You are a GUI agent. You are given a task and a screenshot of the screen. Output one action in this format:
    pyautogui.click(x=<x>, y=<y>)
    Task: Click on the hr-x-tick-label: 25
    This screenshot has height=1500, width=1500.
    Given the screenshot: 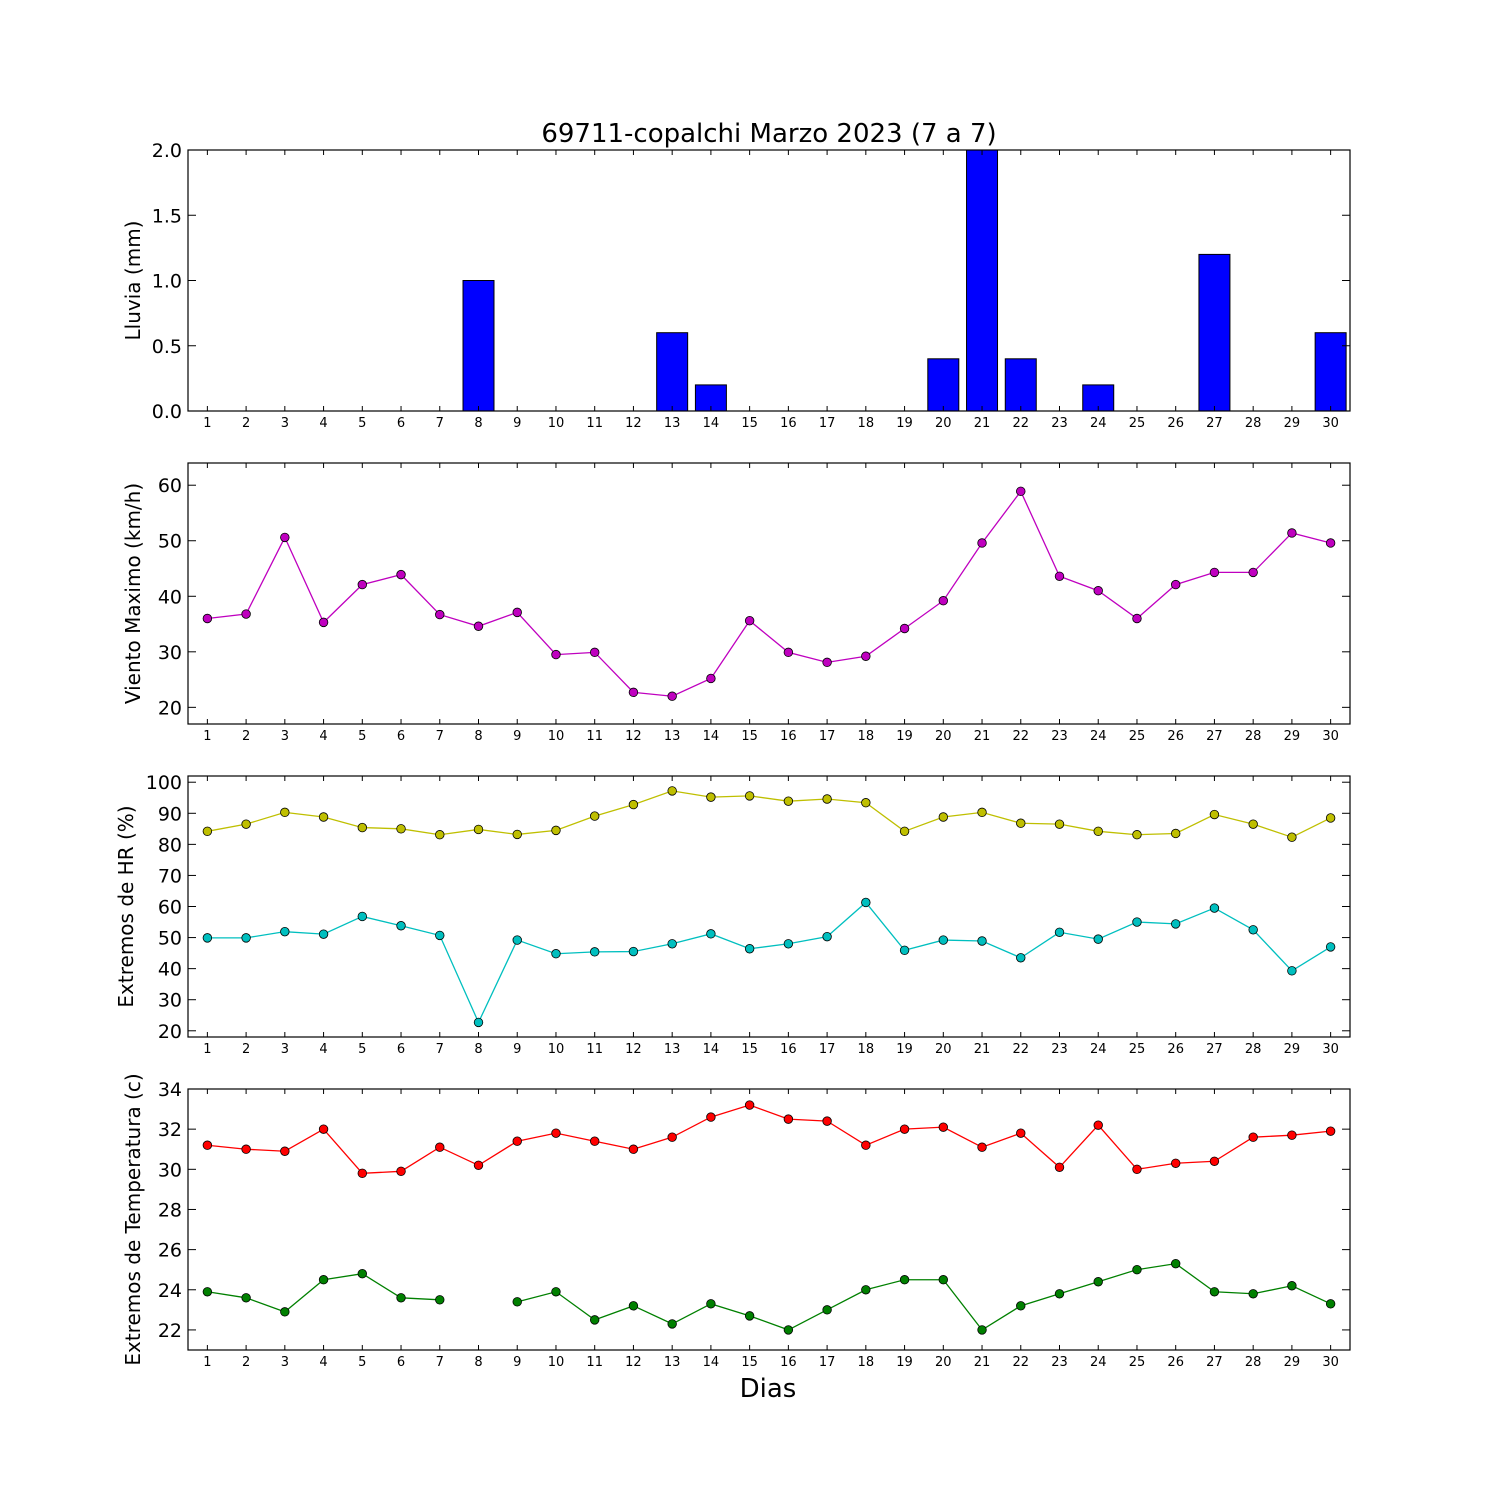 What is the action you would take?
    pyautogui.click(x=1137, y=1049)
    